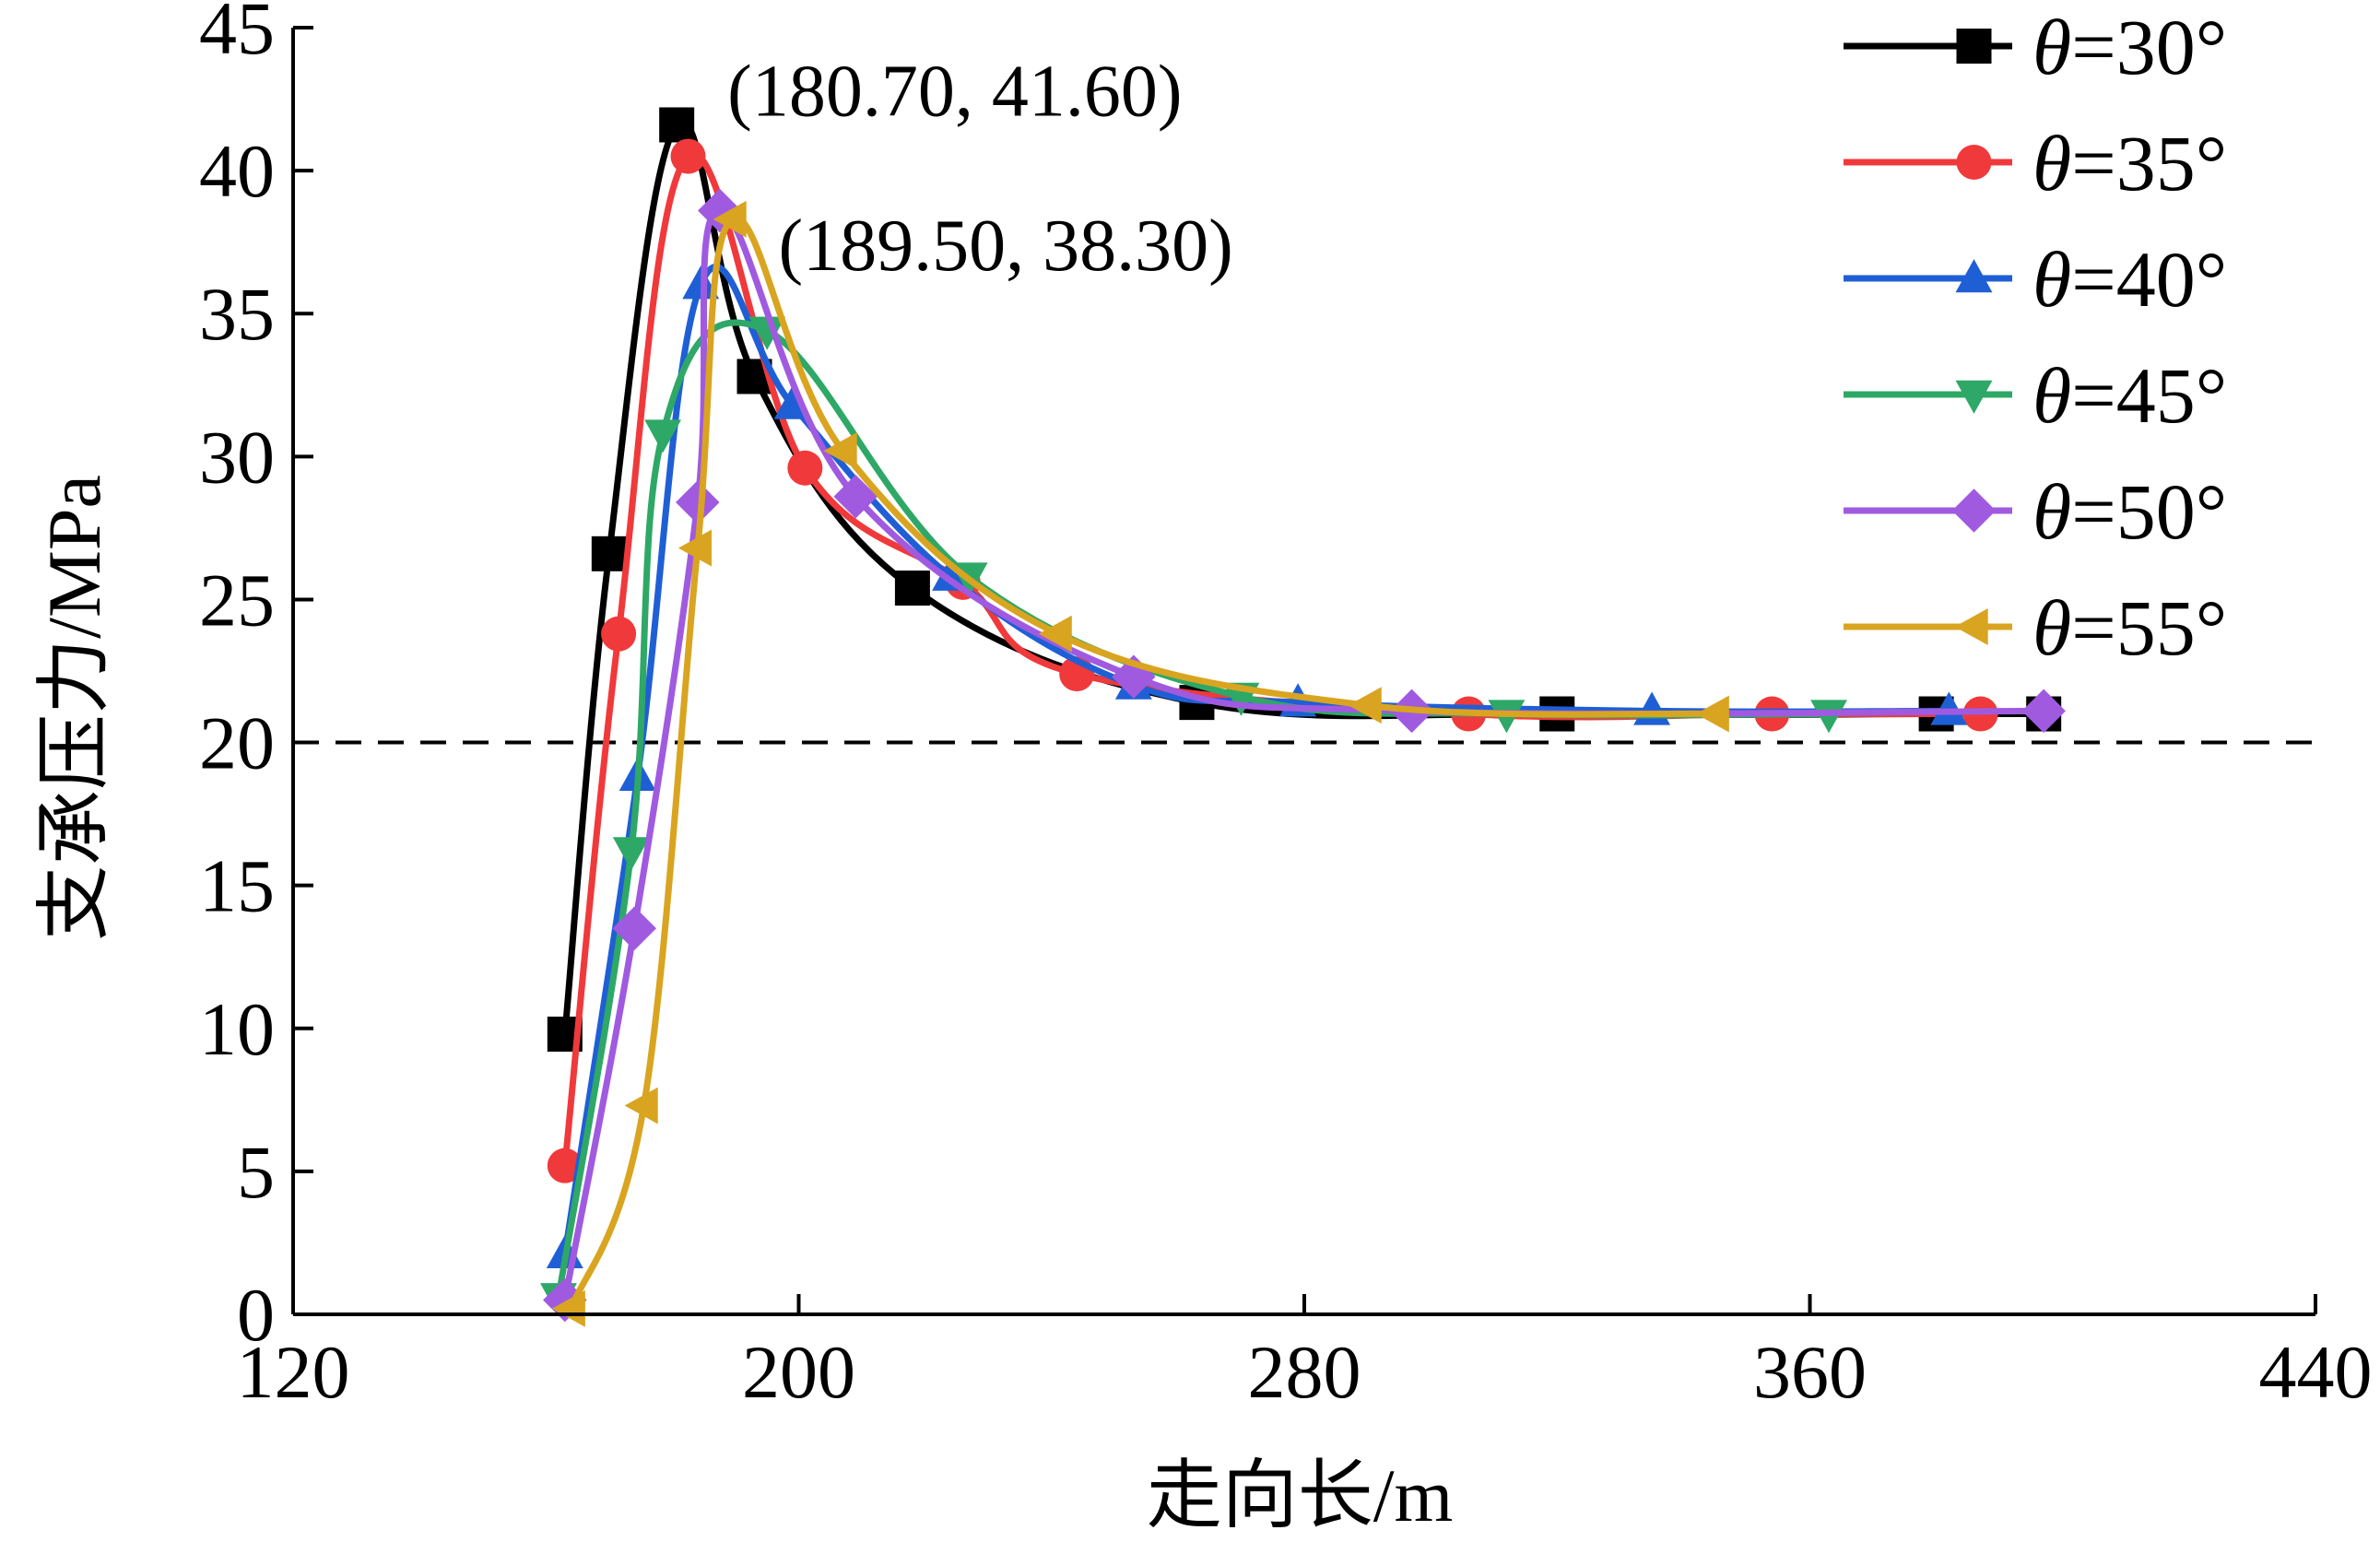 This screenshot has width=2380, height=1542. Describe the element at coordinates (2316, 1372) in the screenshot. I see `x-tick-label: 440` at that location.